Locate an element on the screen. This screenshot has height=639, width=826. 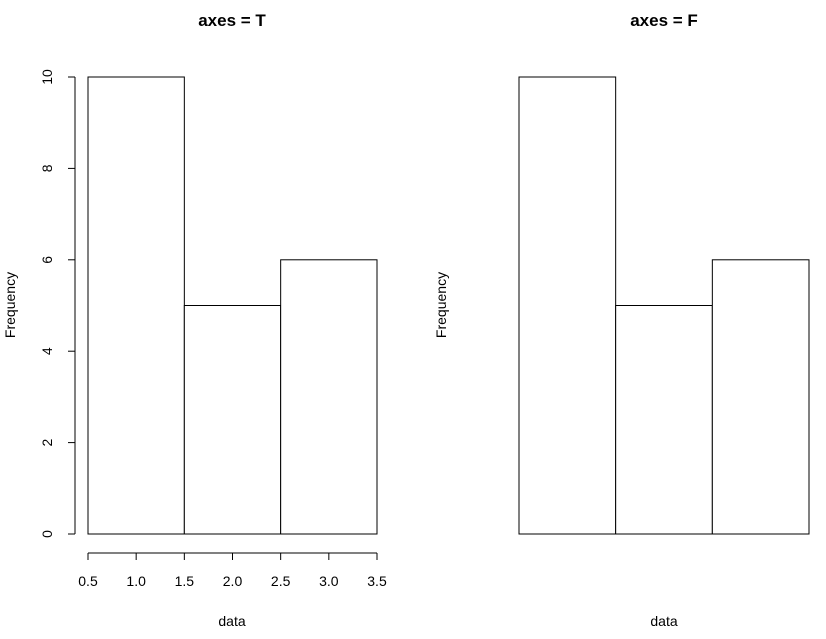
x-tick-label: 3.5 is located at coordinates (377, 581).